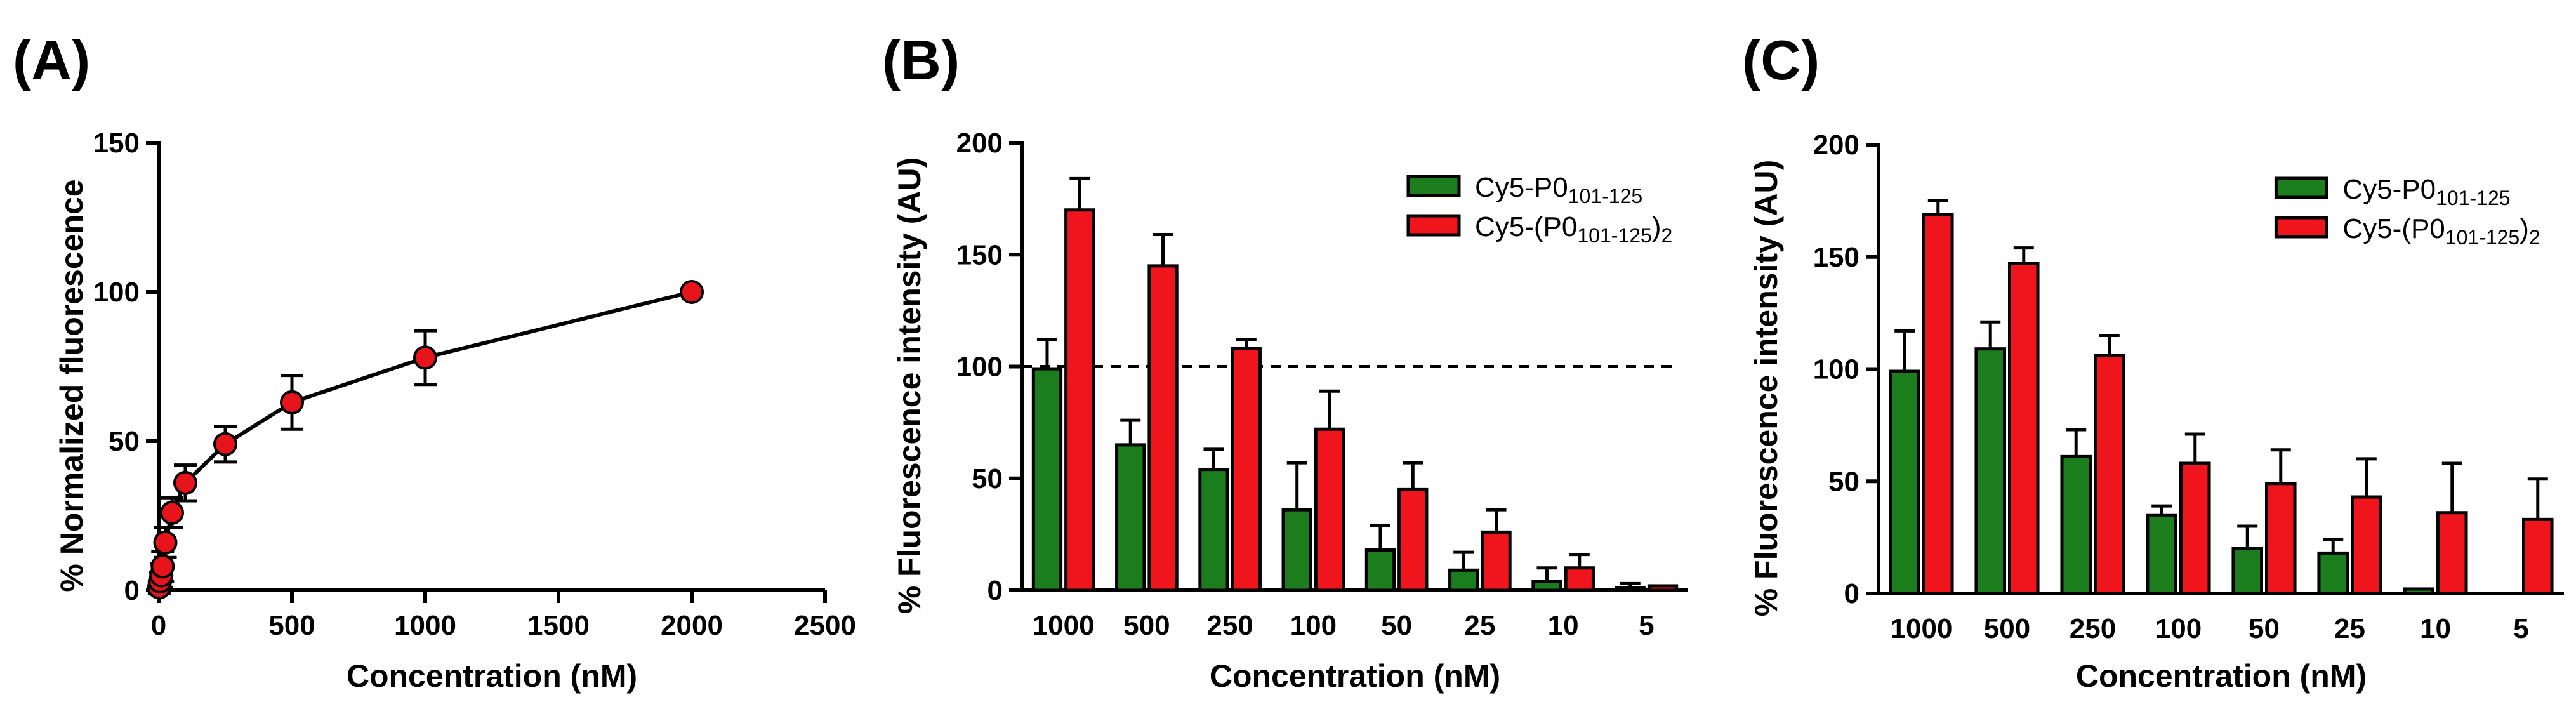 This screenshot has height=709, width=2576. Describe the element at coordinates (71, 385) in the screenshot. I see `y-axis-title: % Normalized fluorescence` at that location.